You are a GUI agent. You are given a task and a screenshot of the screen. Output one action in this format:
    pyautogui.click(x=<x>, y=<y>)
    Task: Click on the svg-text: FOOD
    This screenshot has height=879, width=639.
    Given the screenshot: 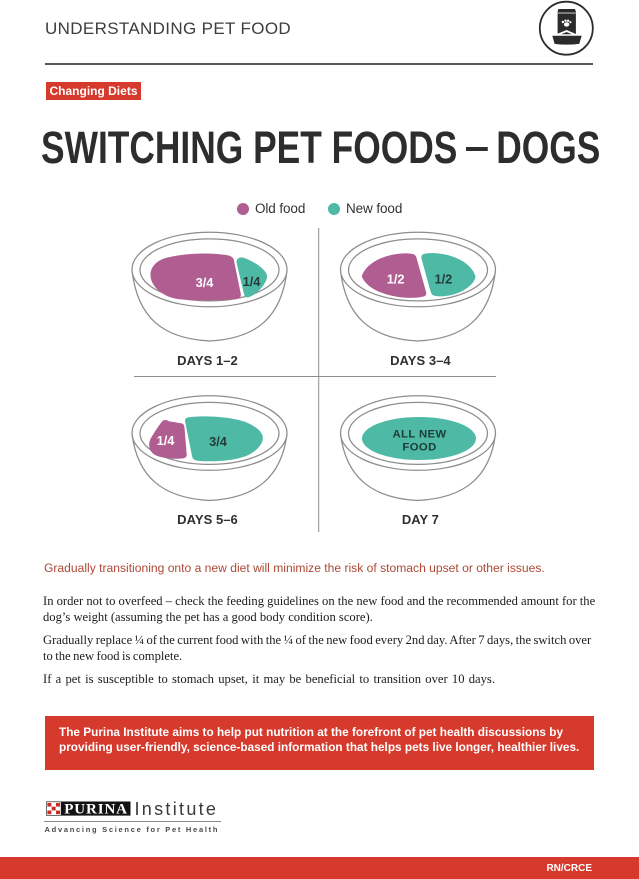 What is the action you would take?
    pyautogui.click(x=419, y=448)
    